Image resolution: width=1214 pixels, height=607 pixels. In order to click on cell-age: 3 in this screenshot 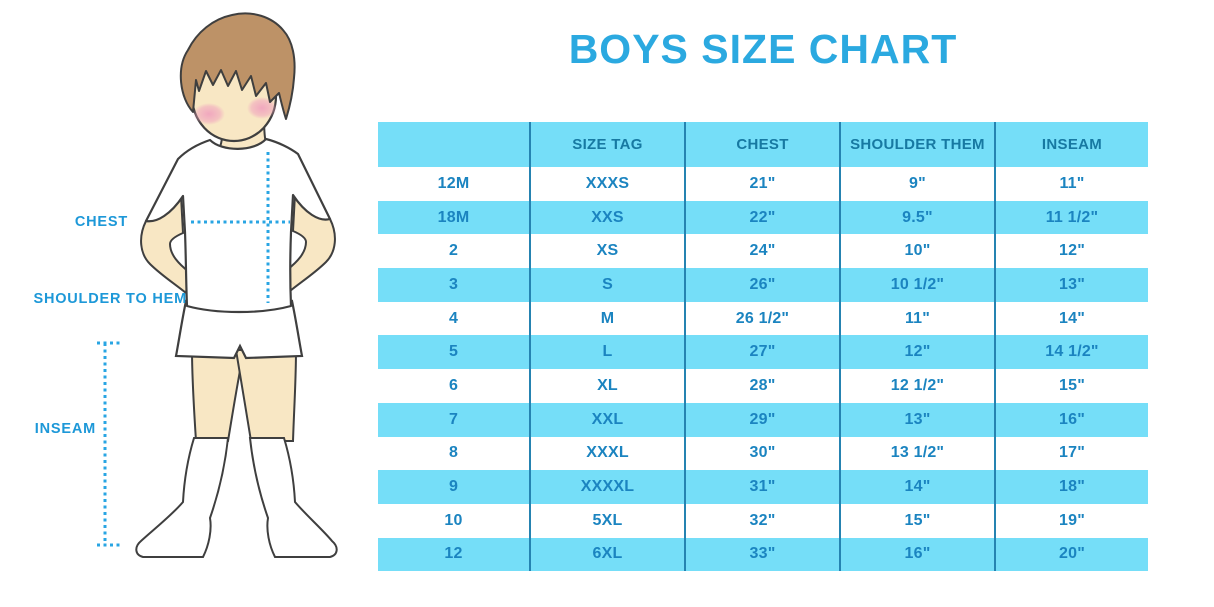, I will do `click(454, 285)`.